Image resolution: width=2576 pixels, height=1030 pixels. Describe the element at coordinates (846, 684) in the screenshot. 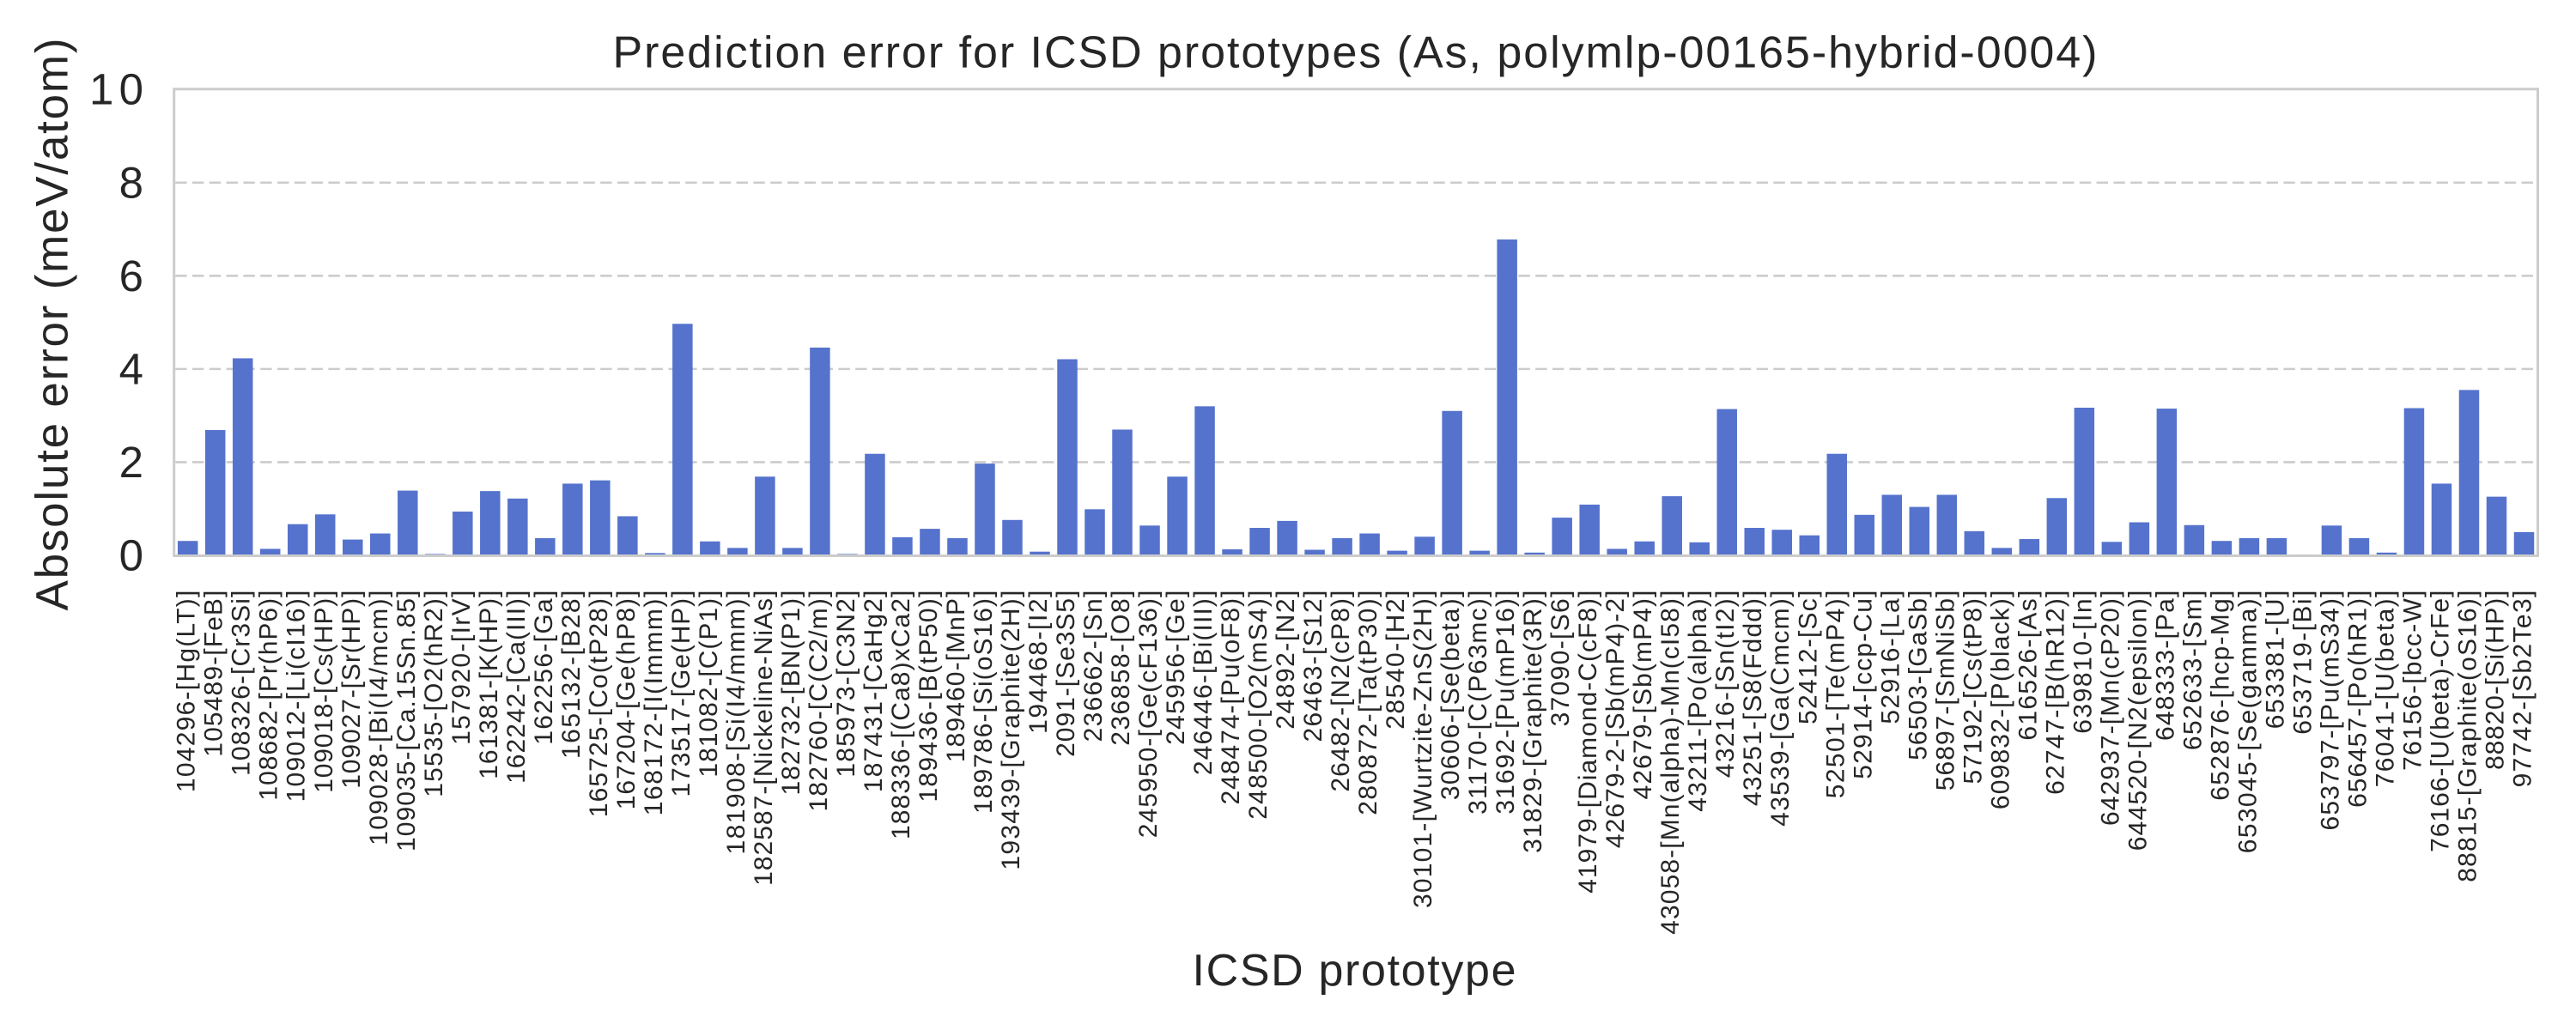

I see `svg-text: 185973-[C3N2]` at that location.